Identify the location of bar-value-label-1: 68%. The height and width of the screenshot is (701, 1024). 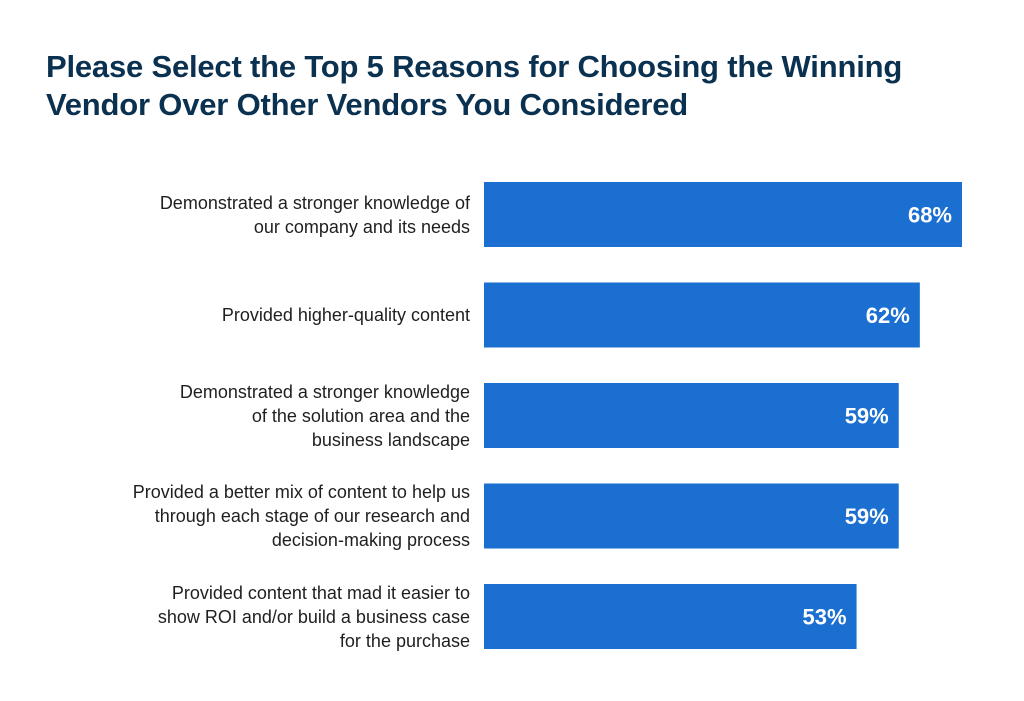
(930, 215).